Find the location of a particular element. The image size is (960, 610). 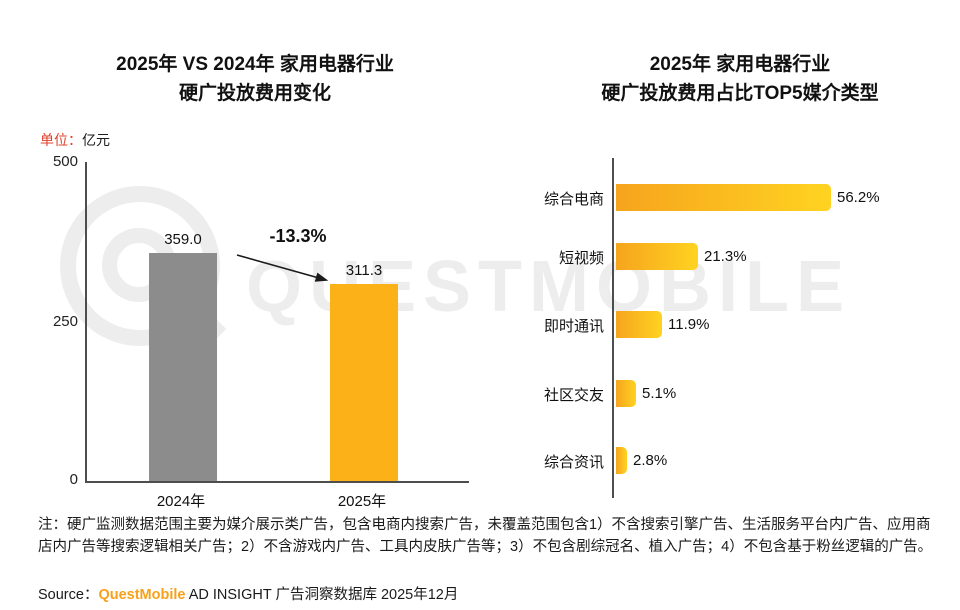

x-axis-label-2024: 2024年 is located at coordinates (181, 501).